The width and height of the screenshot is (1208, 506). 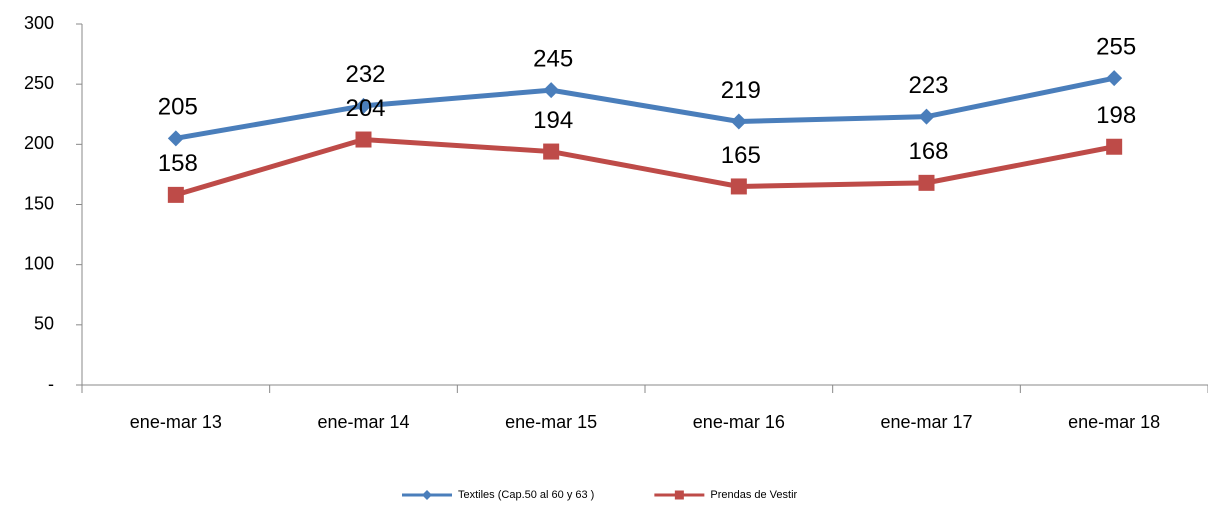 I want to click on data-label: 223, so click(x=928, y=85).